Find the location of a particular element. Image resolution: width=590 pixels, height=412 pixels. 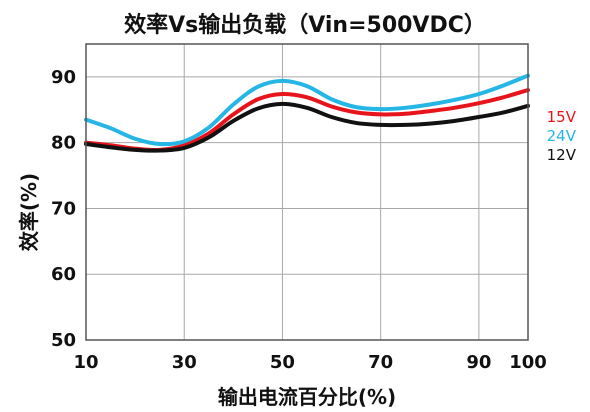

y-tick-label: 50 is located at coordinates (63, 340).